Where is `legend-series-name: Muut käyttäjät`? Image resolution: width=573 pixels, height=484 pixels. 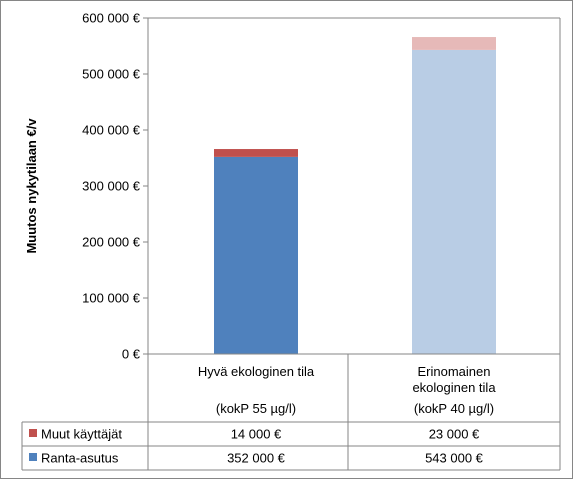 legend-series-name: Muut käyttäjät is located at coordinates (81, 434).